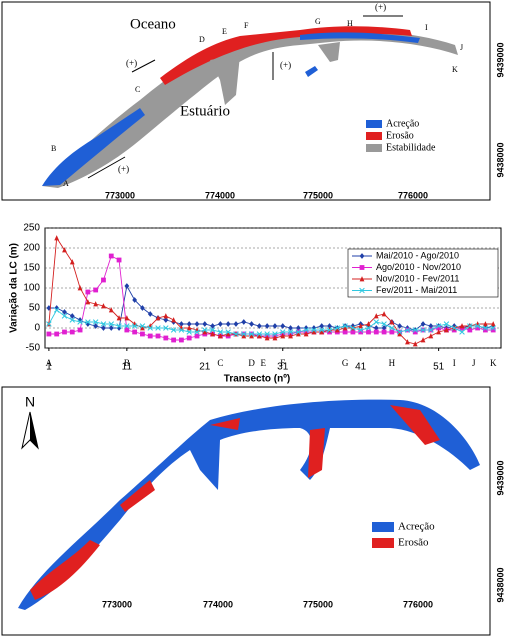 This screenshot has width=512, height=639. Describe the element at coordinates (123, 169) in the screenshot. I see `direction-label: (+)` at that location.